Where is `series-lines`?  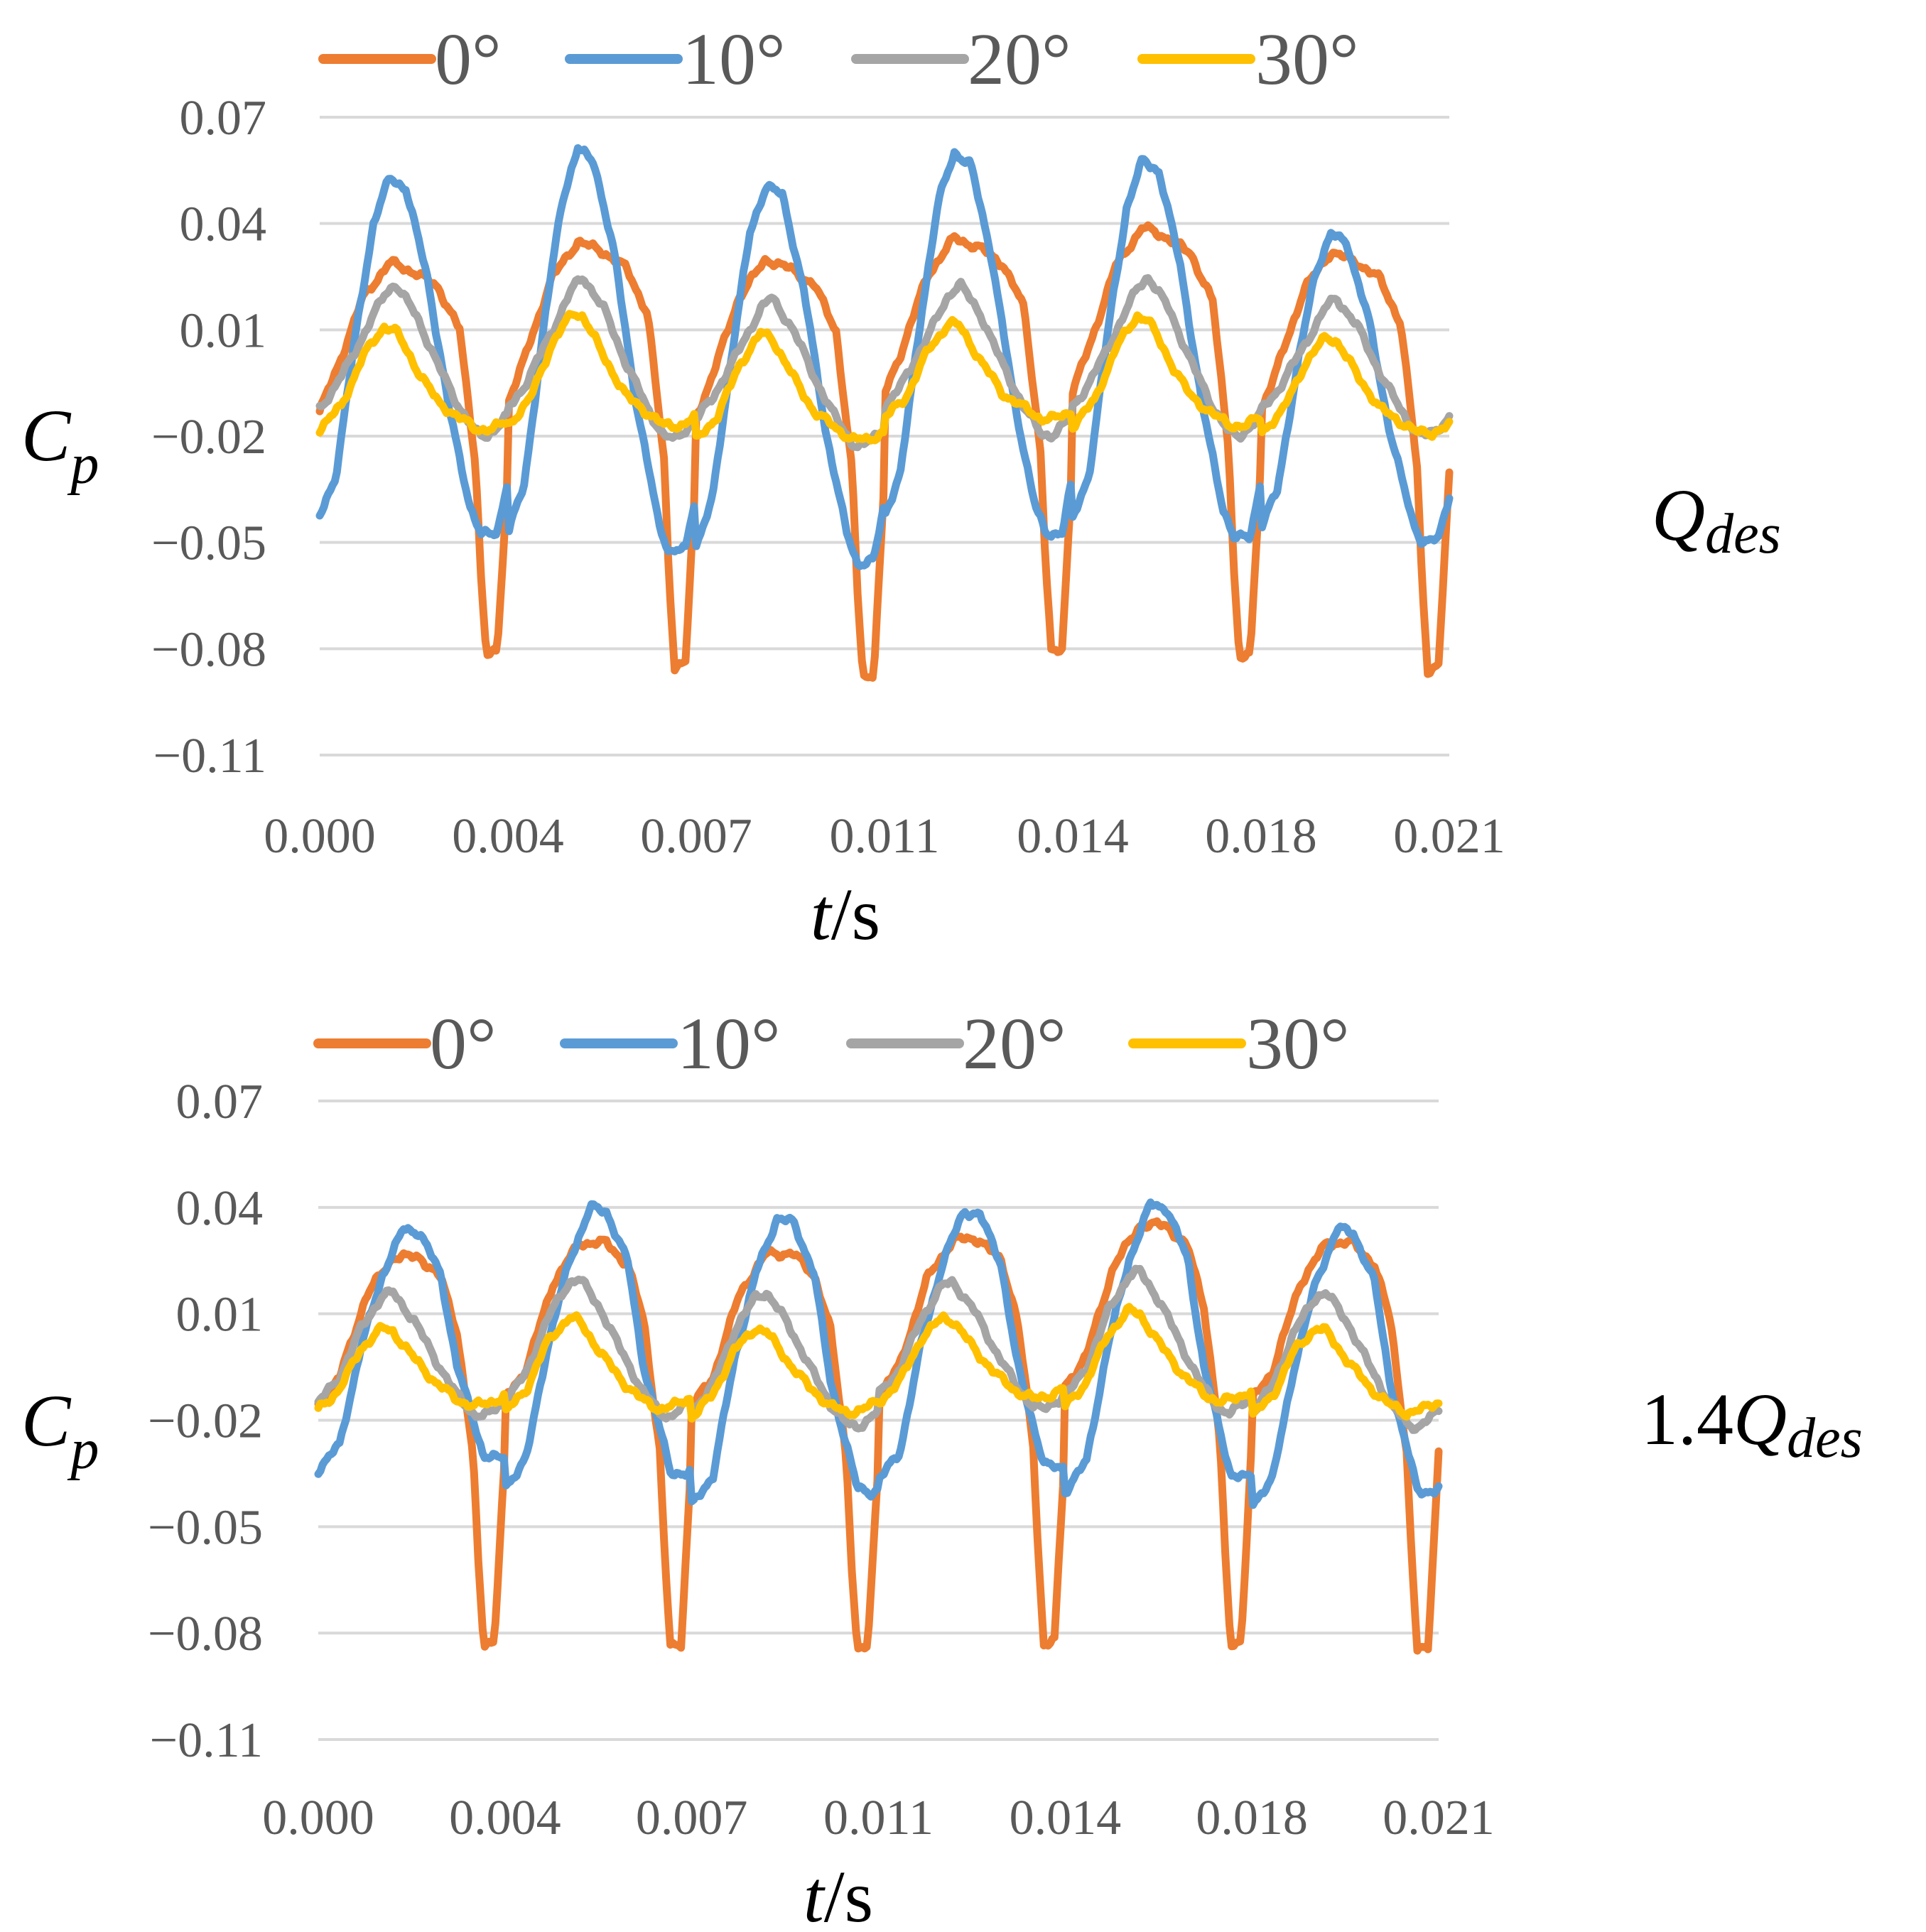 series-lines is located at coordinates (879, 1427).